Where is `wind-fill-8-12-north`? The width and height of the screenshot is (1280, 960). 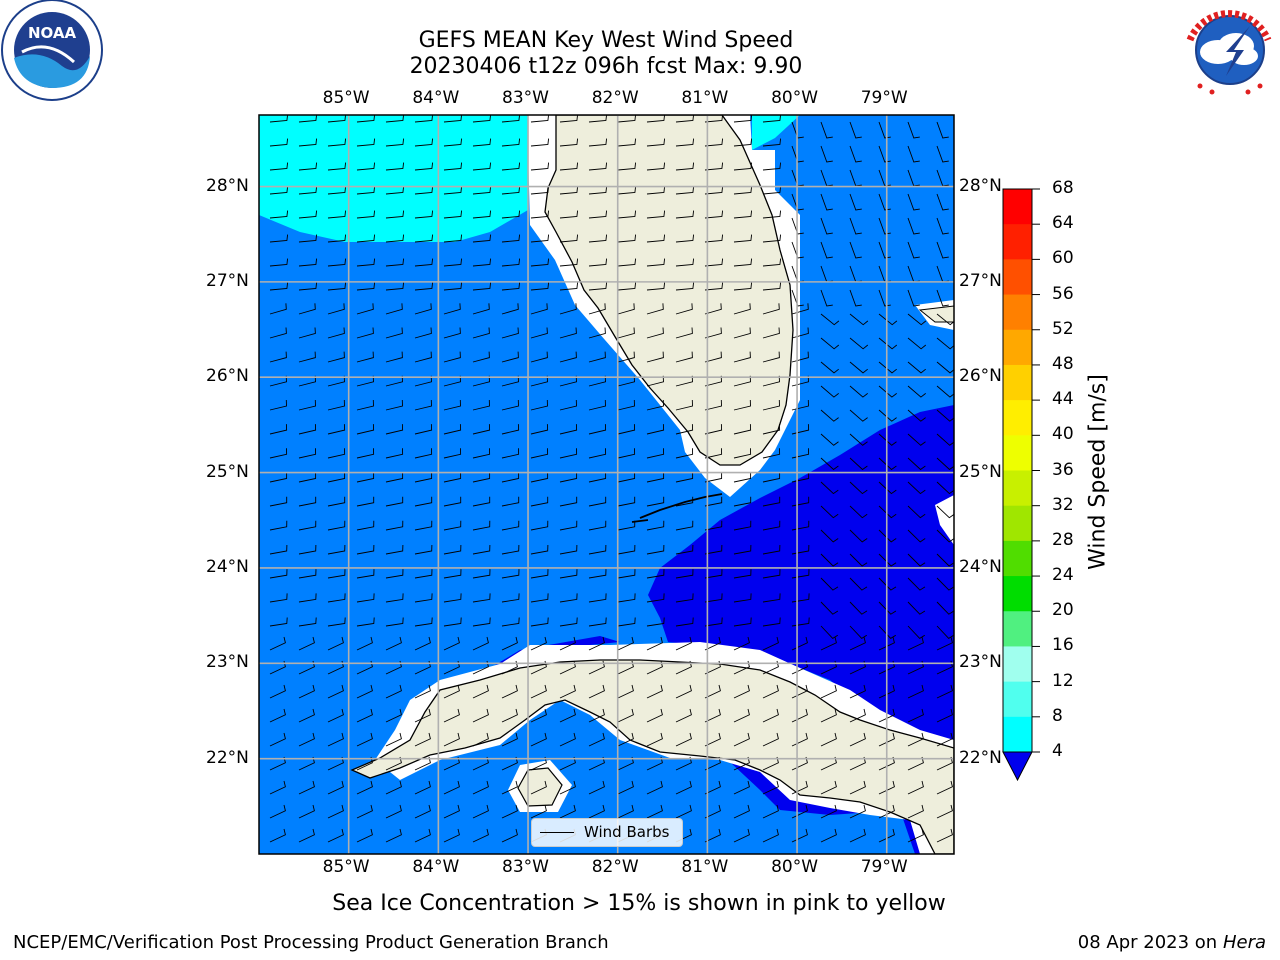
wind-fill-8-12-north is located at coordinates (405, 178).